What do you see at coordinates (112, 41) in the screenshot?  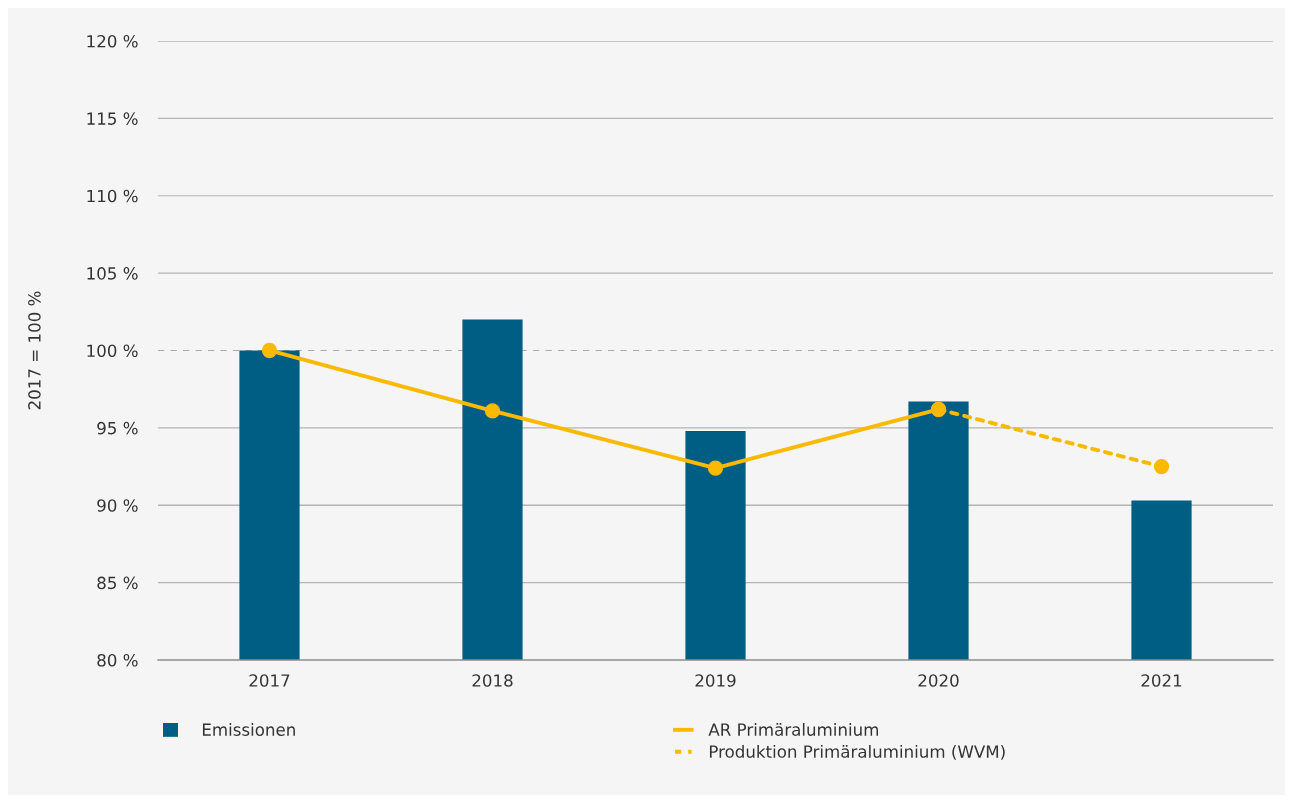 I see `y-tick-label: 120 %` at bounding box center [112, 41].